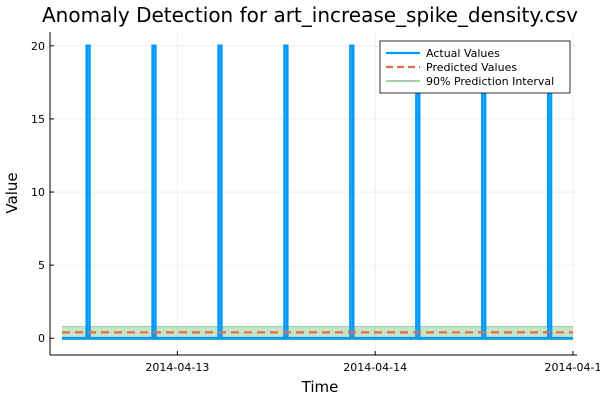  What do you see at coordinates (38, 119) in the screenshot?
I see `y-tick-label: 15` at bounding box center [38, 119].